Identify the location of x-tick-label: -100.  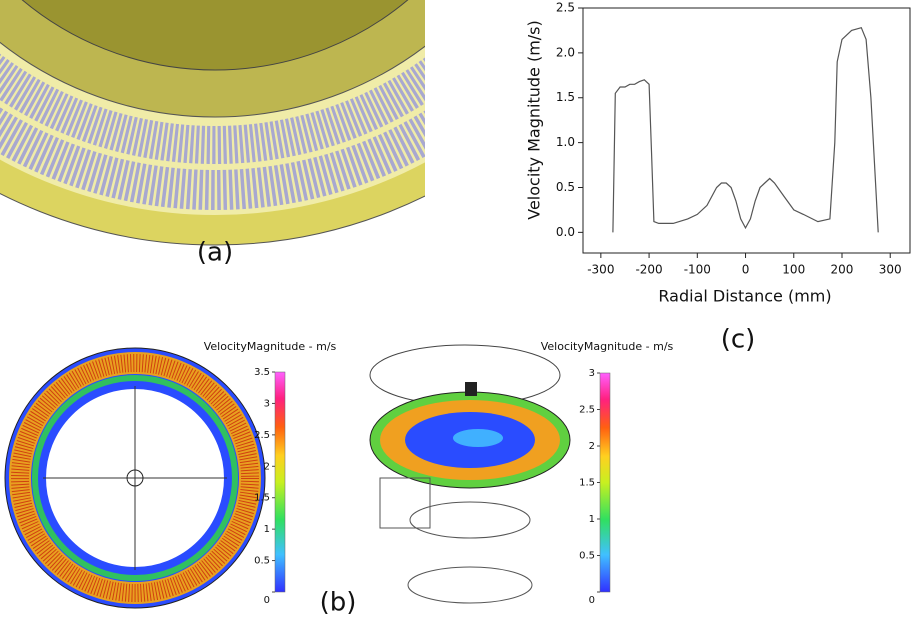
(697, 270).